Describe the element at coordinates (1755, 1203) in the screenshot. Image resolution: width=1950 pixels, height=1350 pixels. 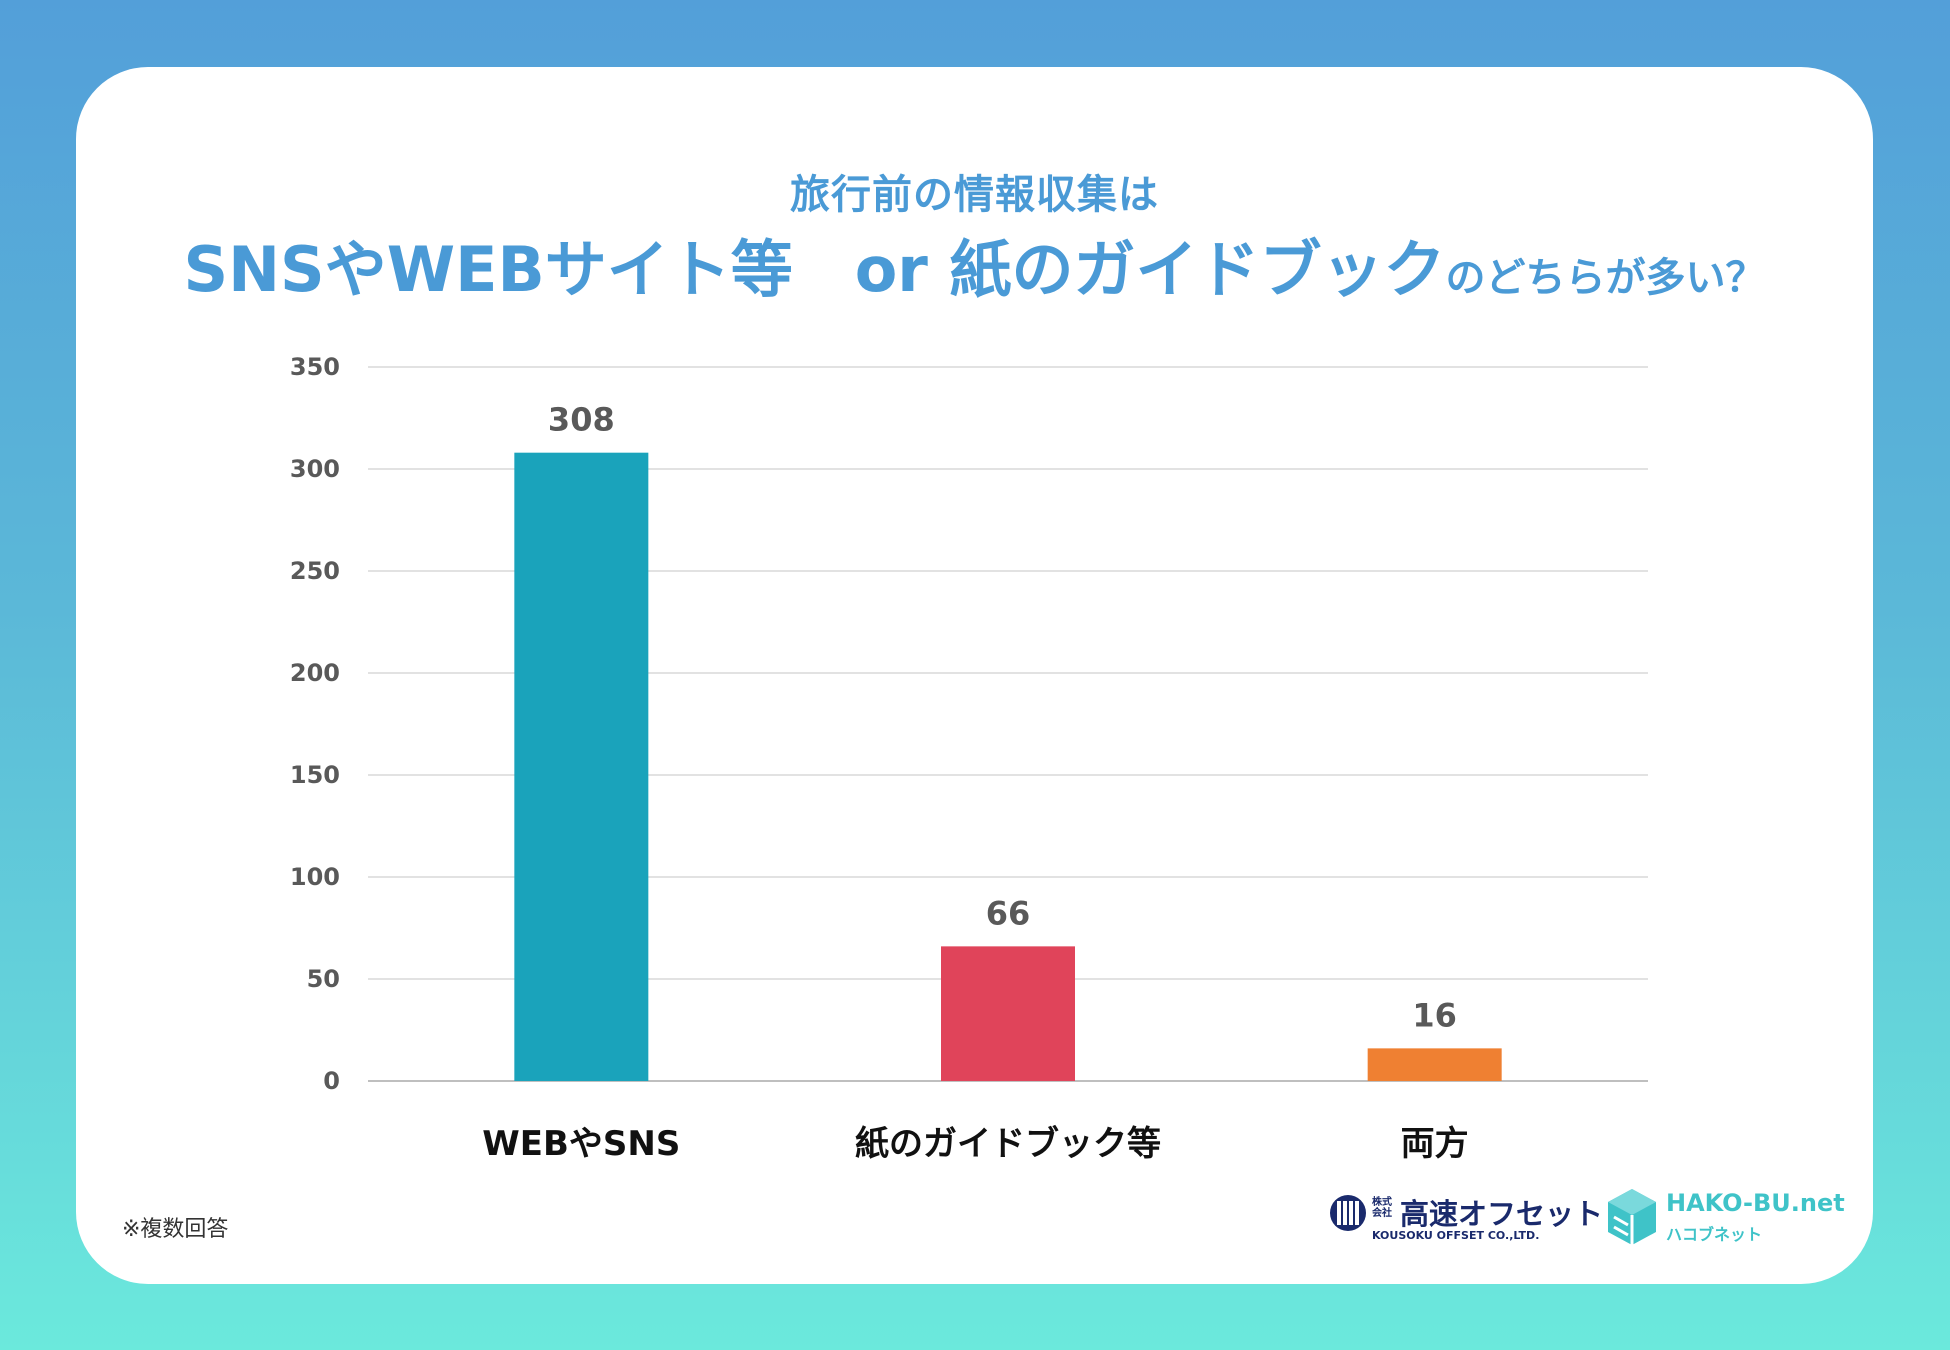
I see `hako-bu-name: HAKO-BU.net` at that location.